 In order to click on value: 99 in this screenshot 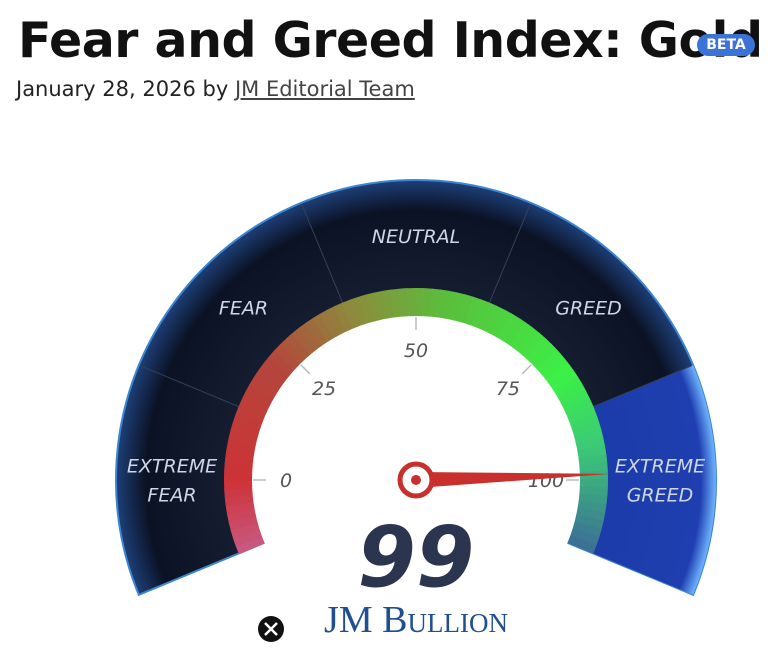, I will do `click(416, 557)`.